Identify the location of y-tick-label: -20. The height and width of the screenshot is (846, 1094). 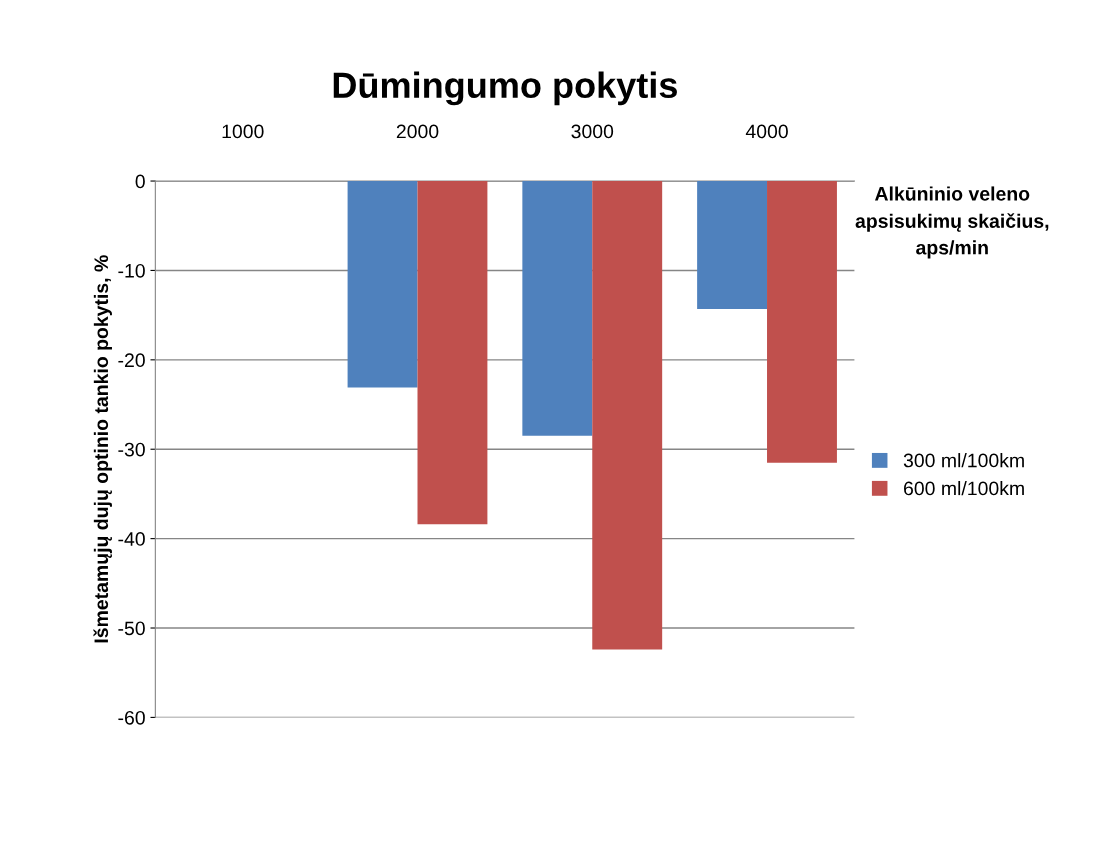
(131, 360).